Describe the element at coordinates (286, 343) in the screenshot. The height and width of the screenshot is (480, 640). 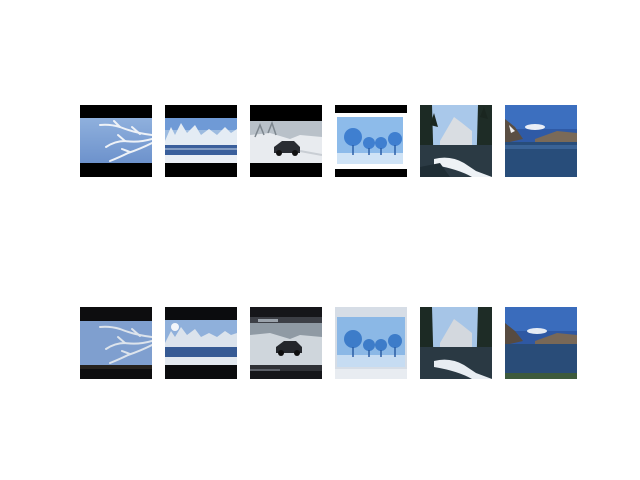
I see `thumb-car-snowy-road-recon` at that location.